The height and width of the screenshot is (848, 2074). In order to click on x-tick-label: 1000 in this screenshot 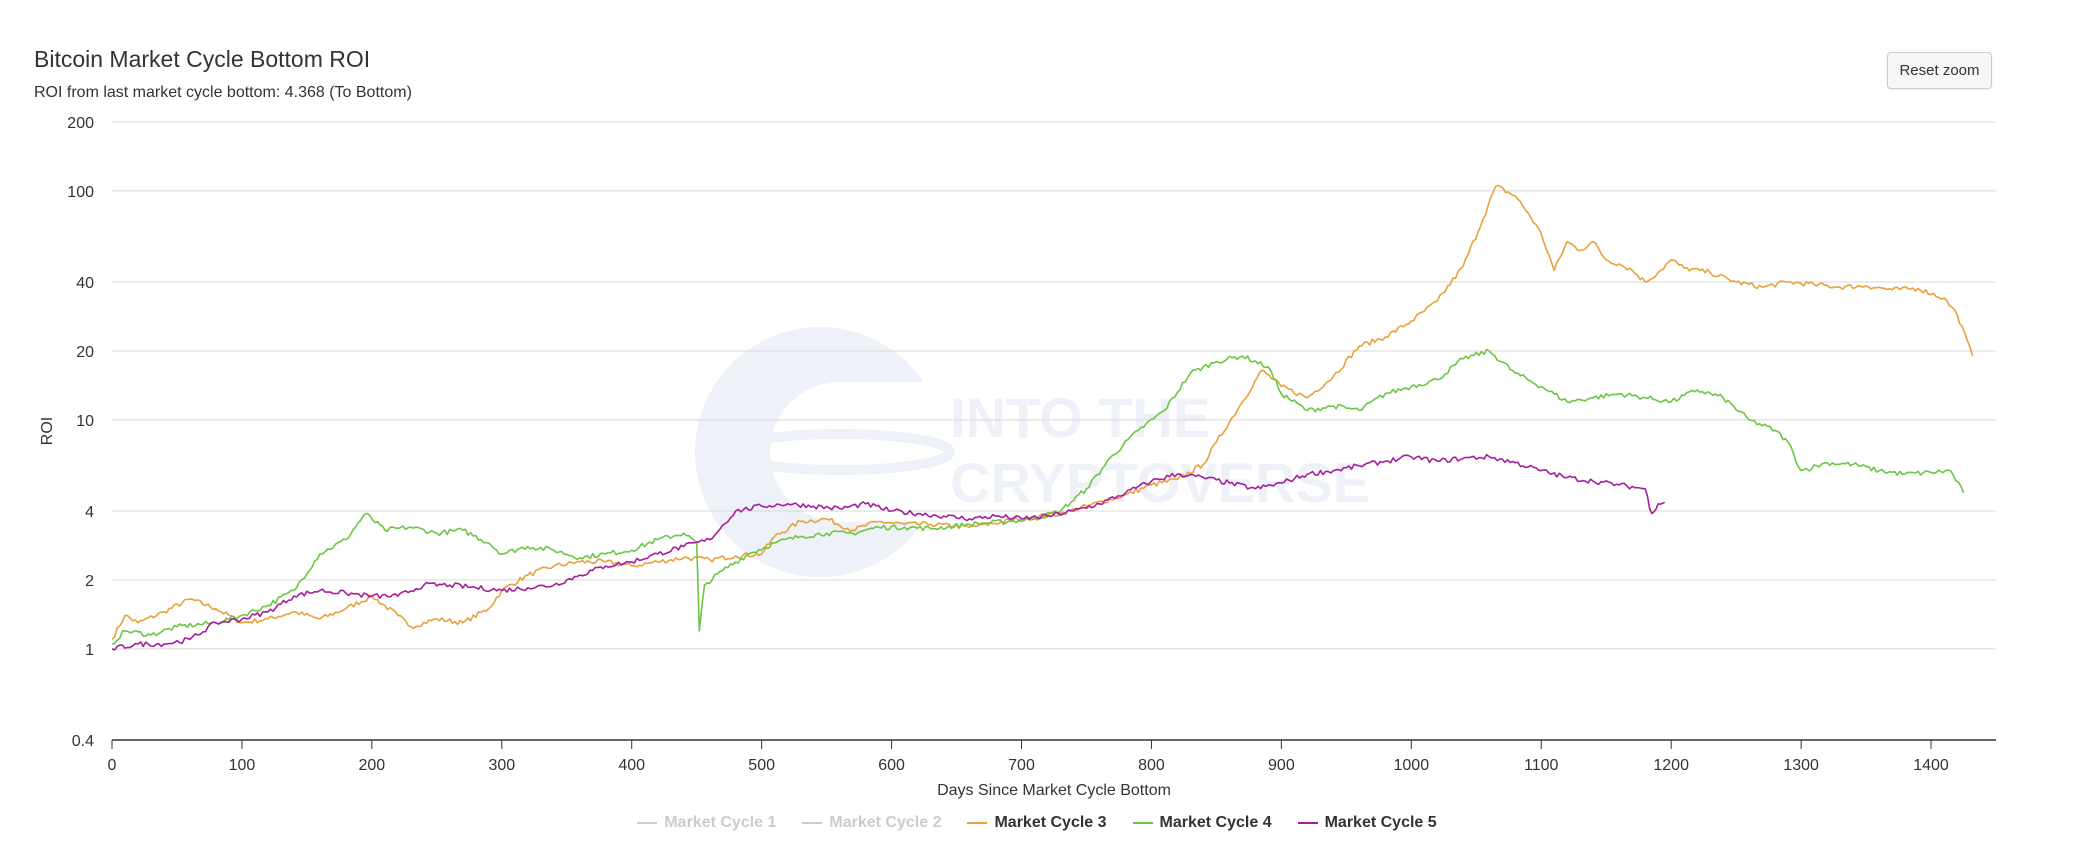, I will do `click(1412, 765)`.